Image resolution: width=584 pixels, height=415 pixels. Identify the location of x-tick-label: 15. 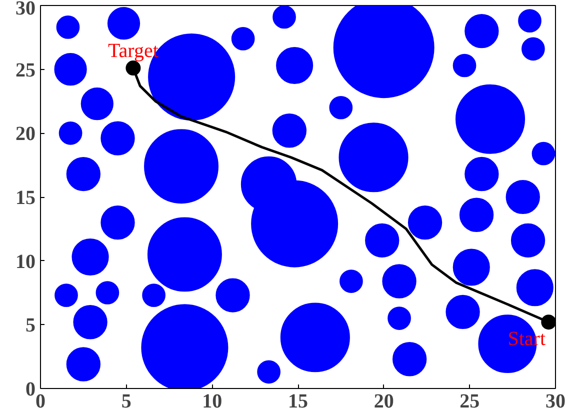
(298, 401).